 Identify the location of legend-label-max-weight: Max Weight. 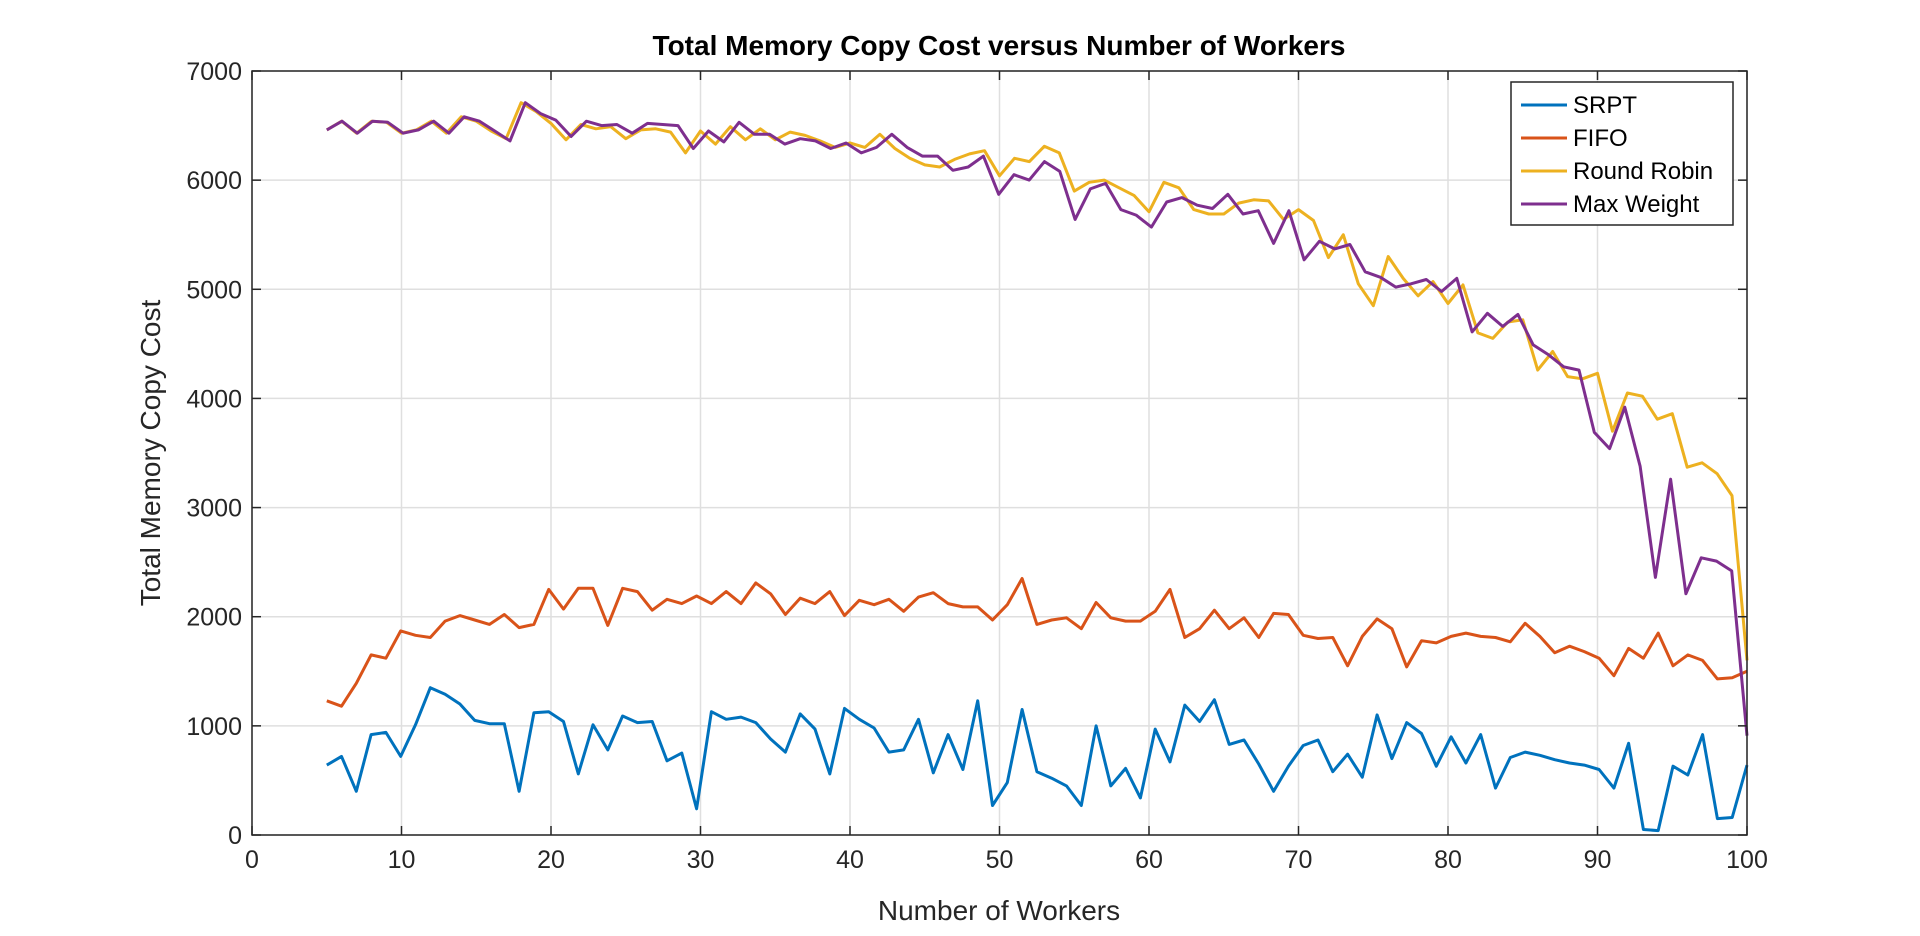
(1636, 204).